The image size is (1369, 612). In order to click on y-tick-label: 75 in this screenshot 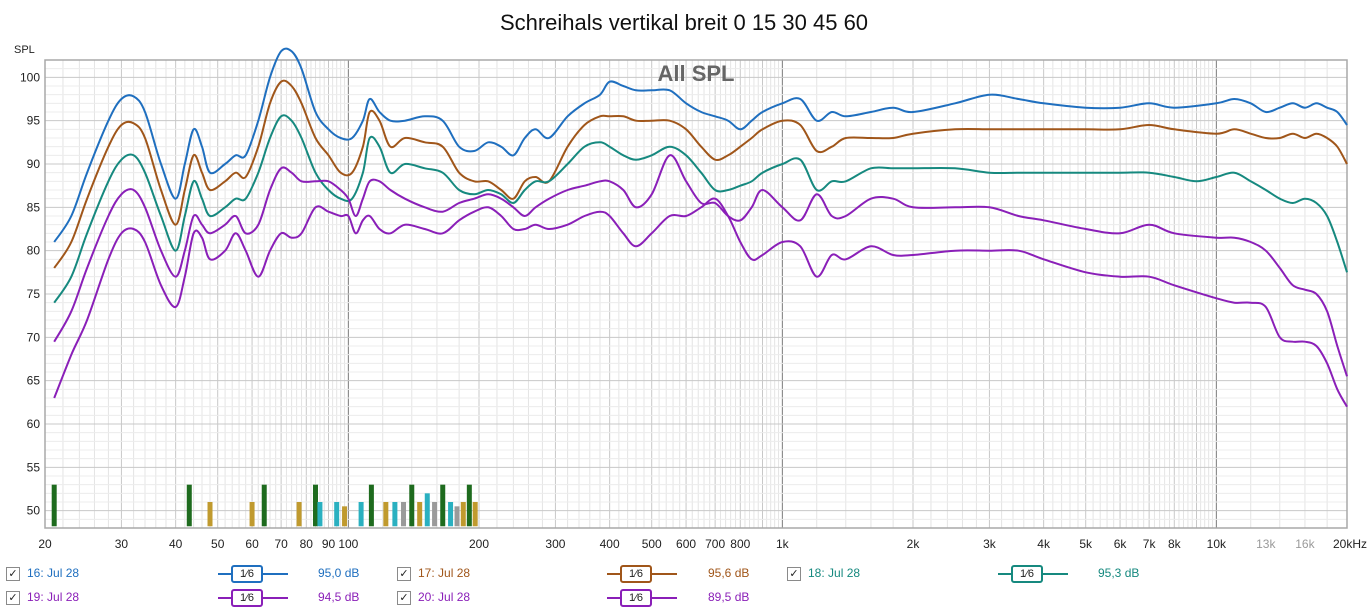, I will do `click(34, 294)`.